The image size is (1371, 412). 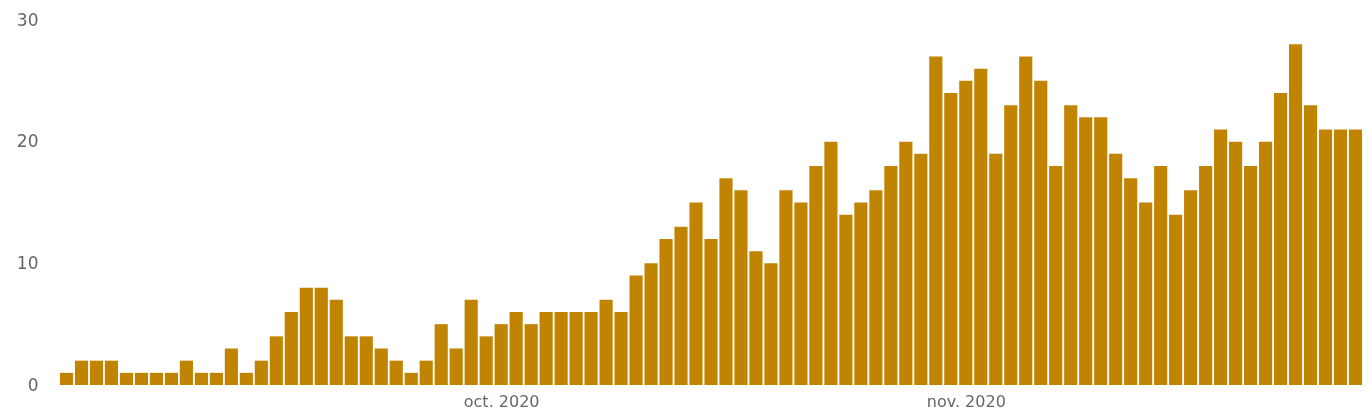 What do you see at coordinates (966, 401) in the screenshot?
I see `x-tick-label: nov. 2020` at bounding box center [966, 401].